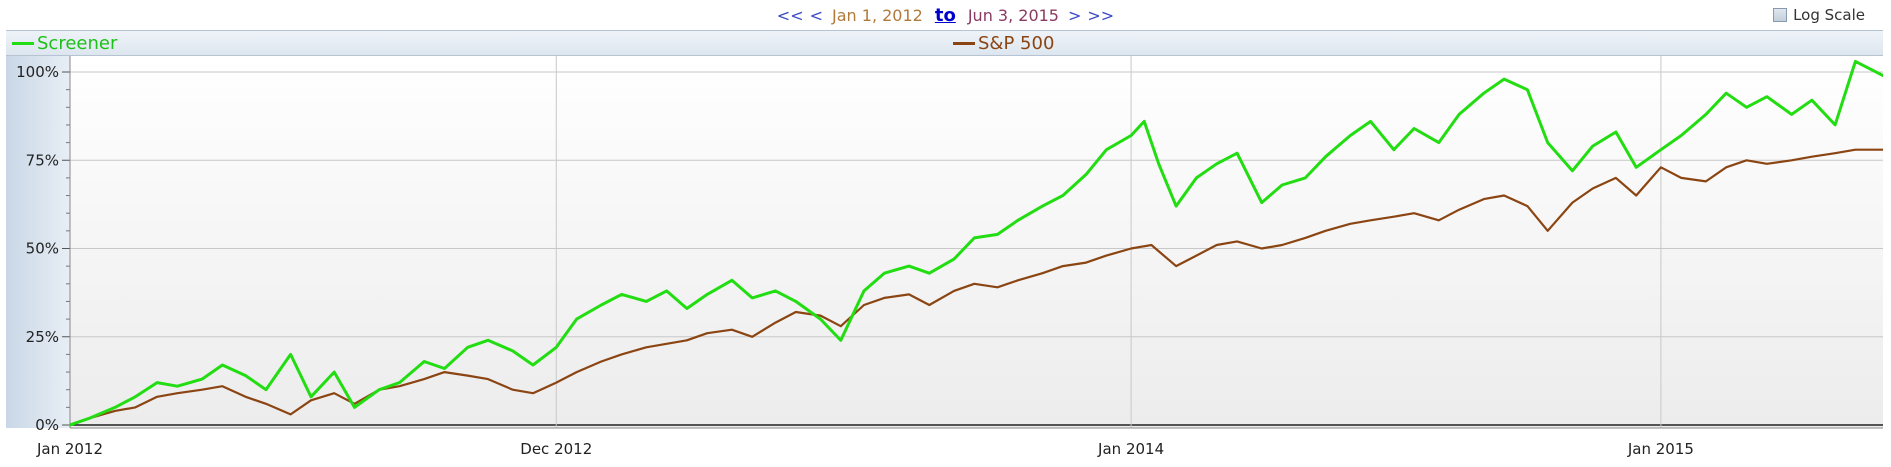 Image resolution: width=1891 pixels, height=467 pixels. Describe the element at coordinates (1016, 43) in the screenshot. I see `legend-label-sp500: S&P 500` at that location.